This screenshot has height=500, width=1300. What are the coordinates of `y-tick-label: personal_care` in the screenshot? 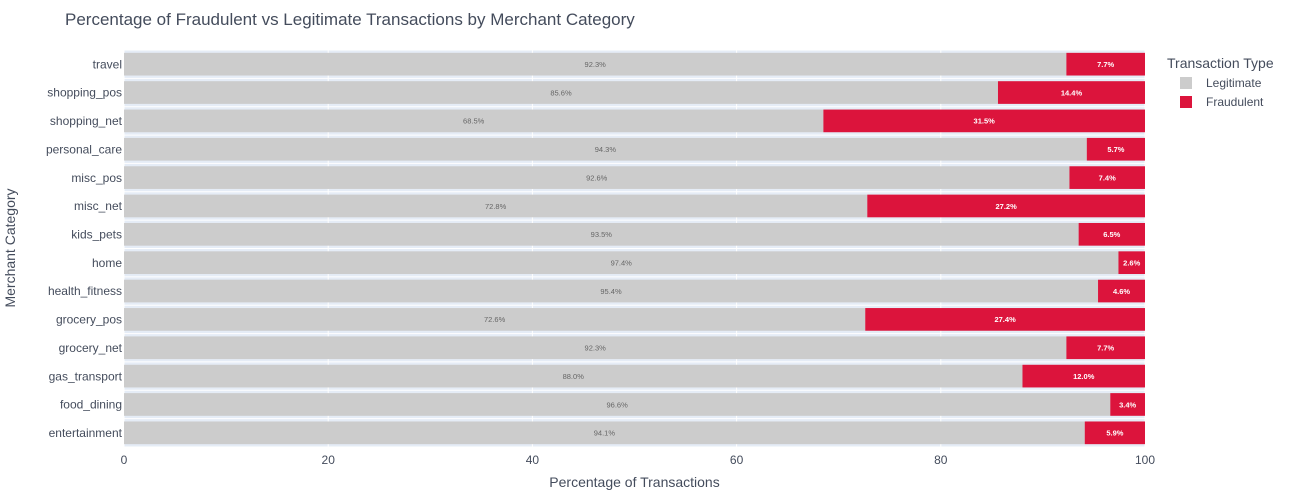 It's located at (84, 149).